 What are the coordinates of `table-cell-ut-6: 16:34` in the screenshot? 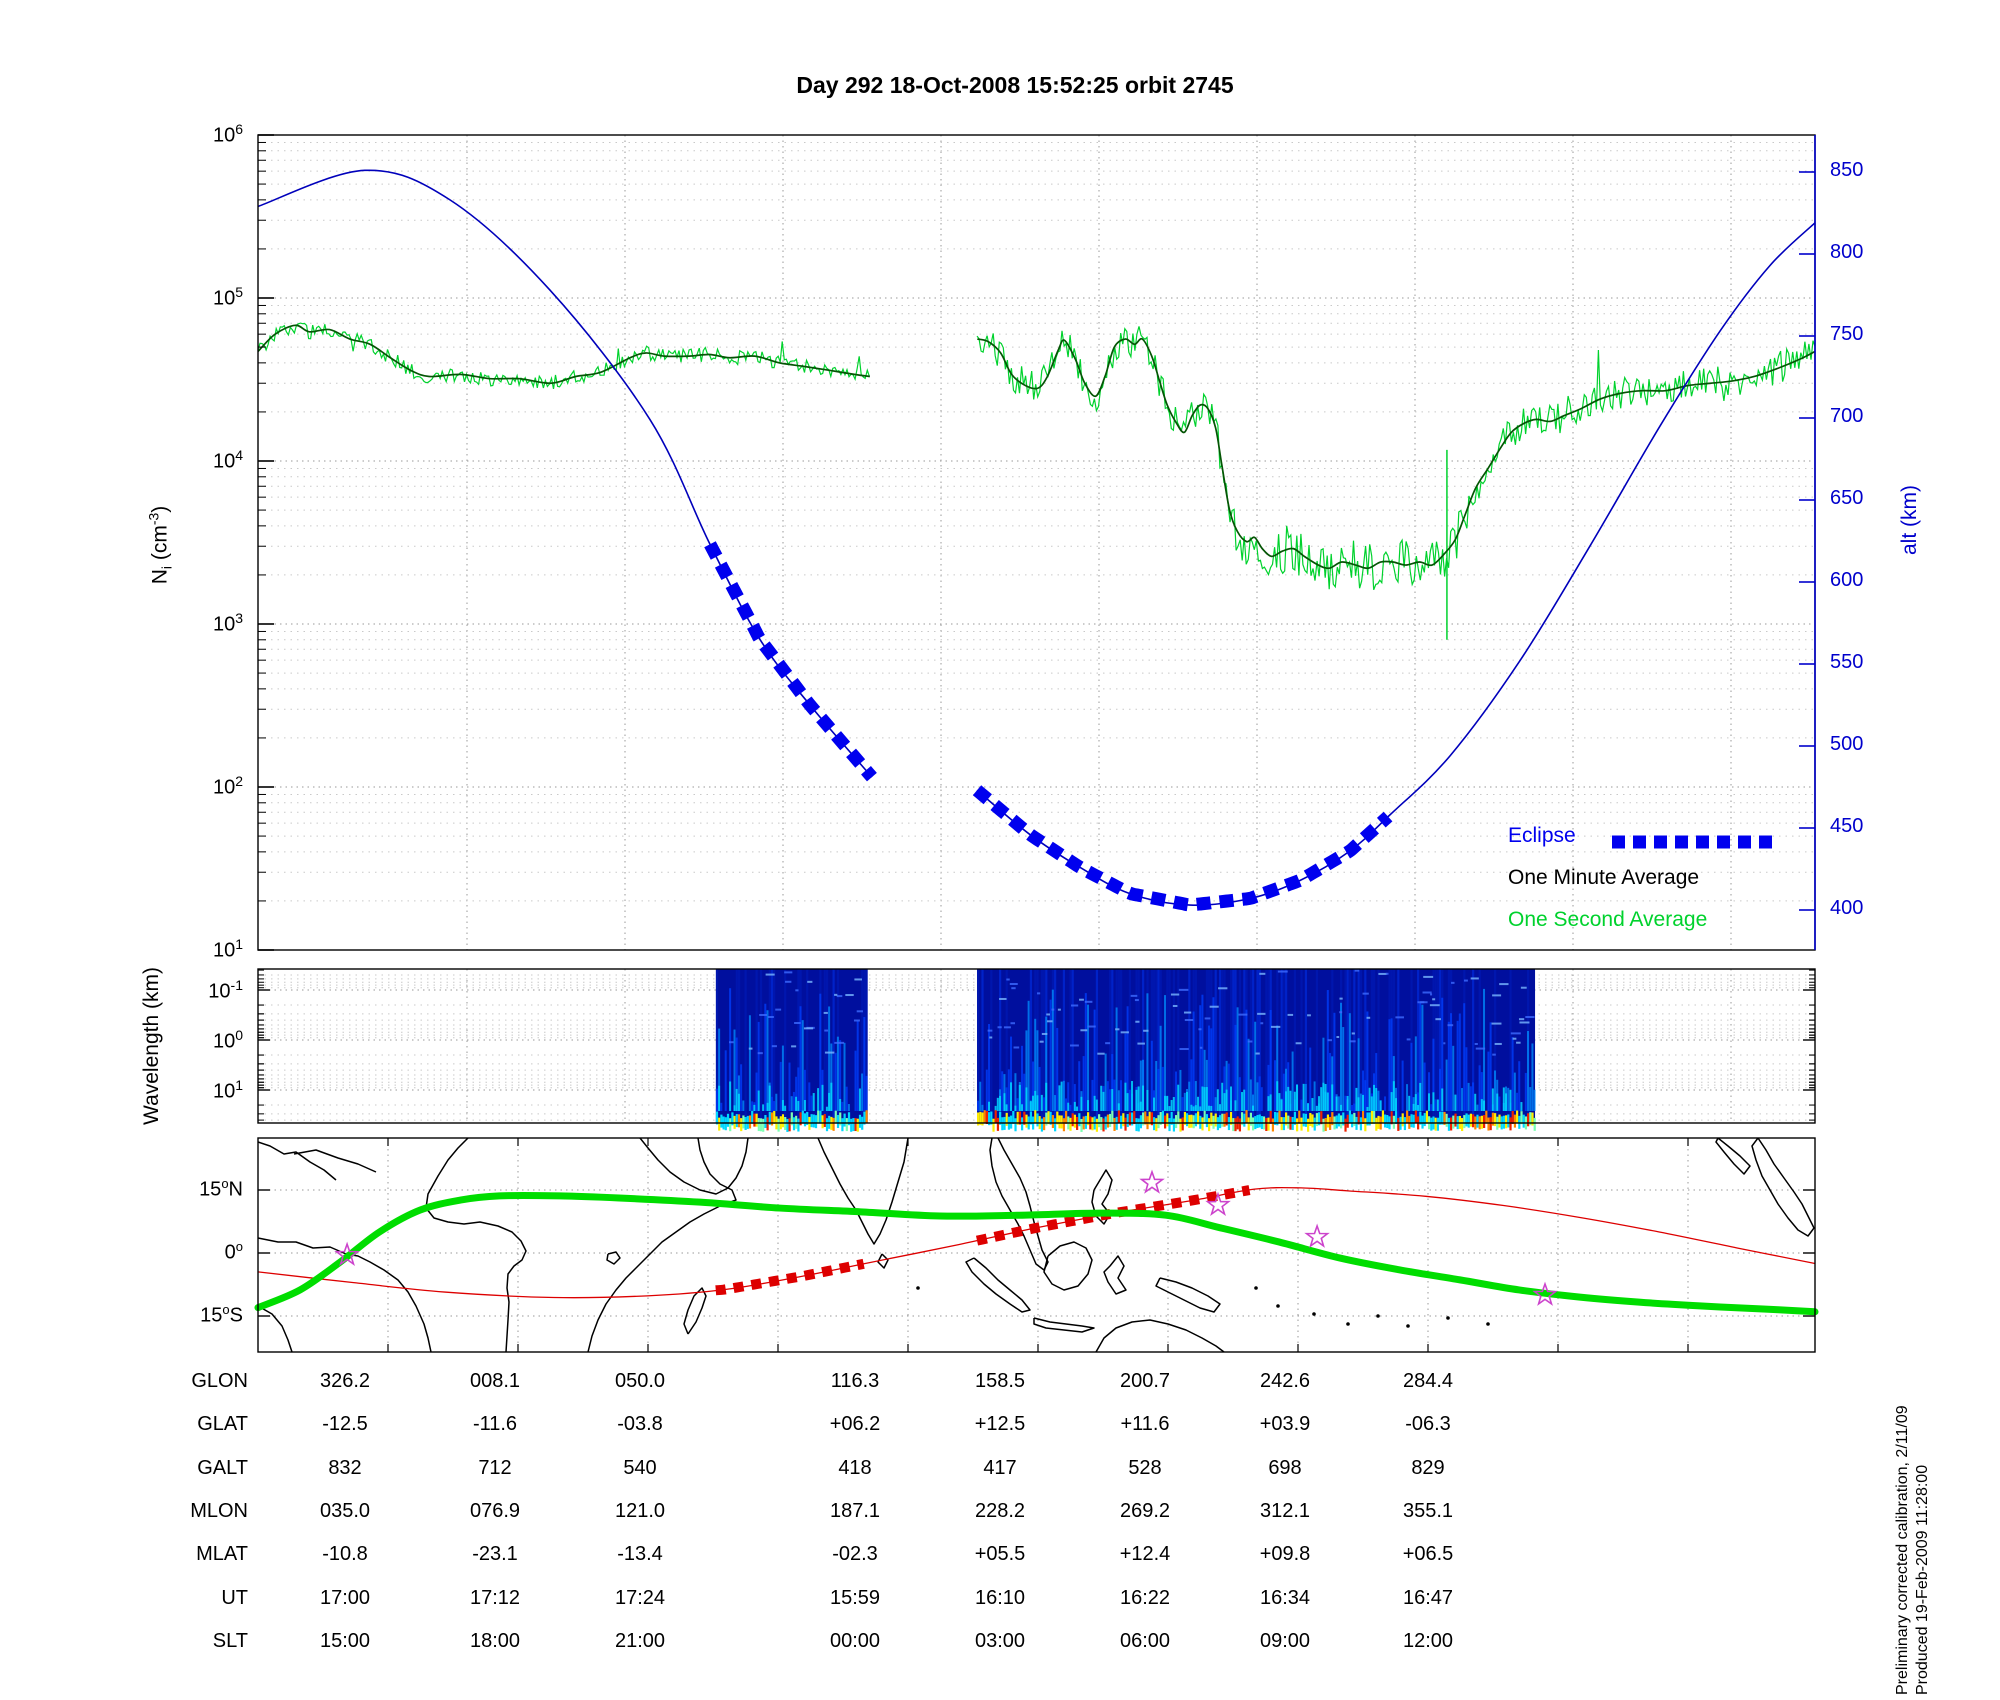 It's located at (1285, 1597).